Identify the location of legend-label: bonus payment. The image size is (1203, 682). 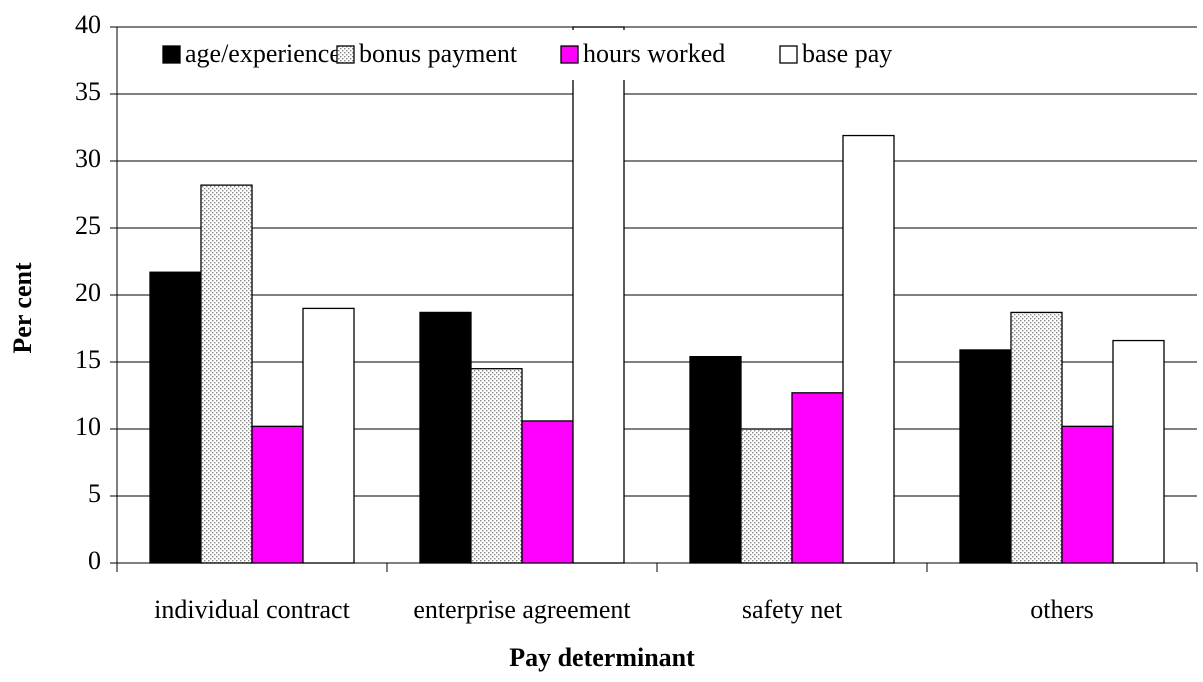
(438, 53).